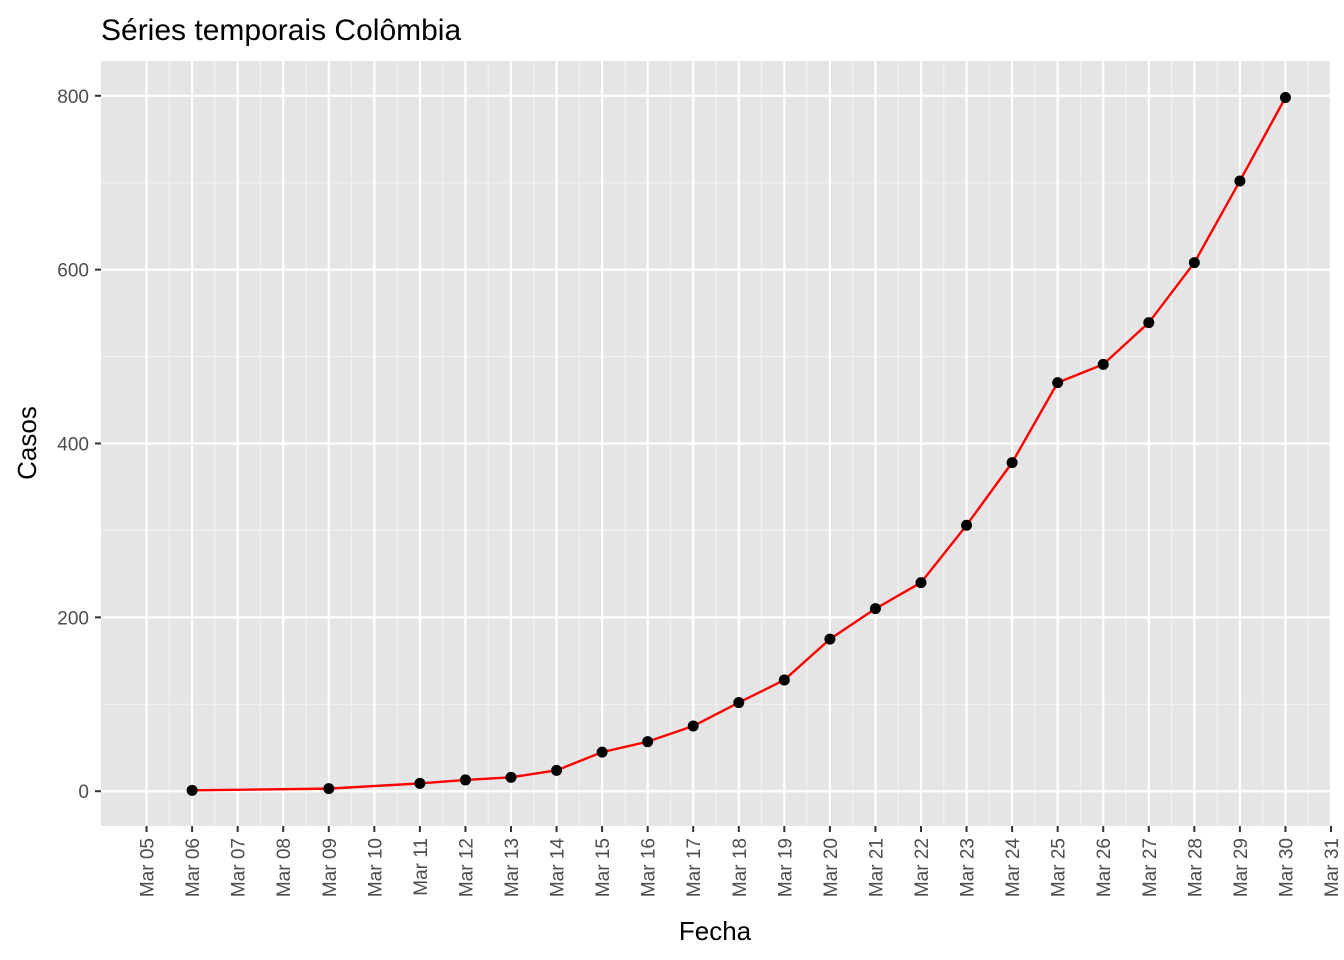 The width and height of the screenshot is (1344, 960). Describe the element at coordinates (968, 867) in the screenshot. I see `x-tick-label: Mar 23` at that location.